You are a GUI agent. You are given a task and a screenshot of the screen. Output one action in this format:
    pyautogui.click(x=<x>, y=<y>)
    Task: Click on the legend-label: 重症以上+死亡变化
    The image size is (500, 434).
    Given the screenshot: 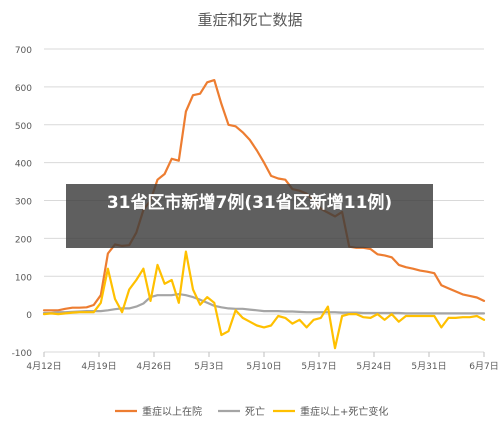 What is the action you would take?
    pyautogui.click(x=344, y=411)
    